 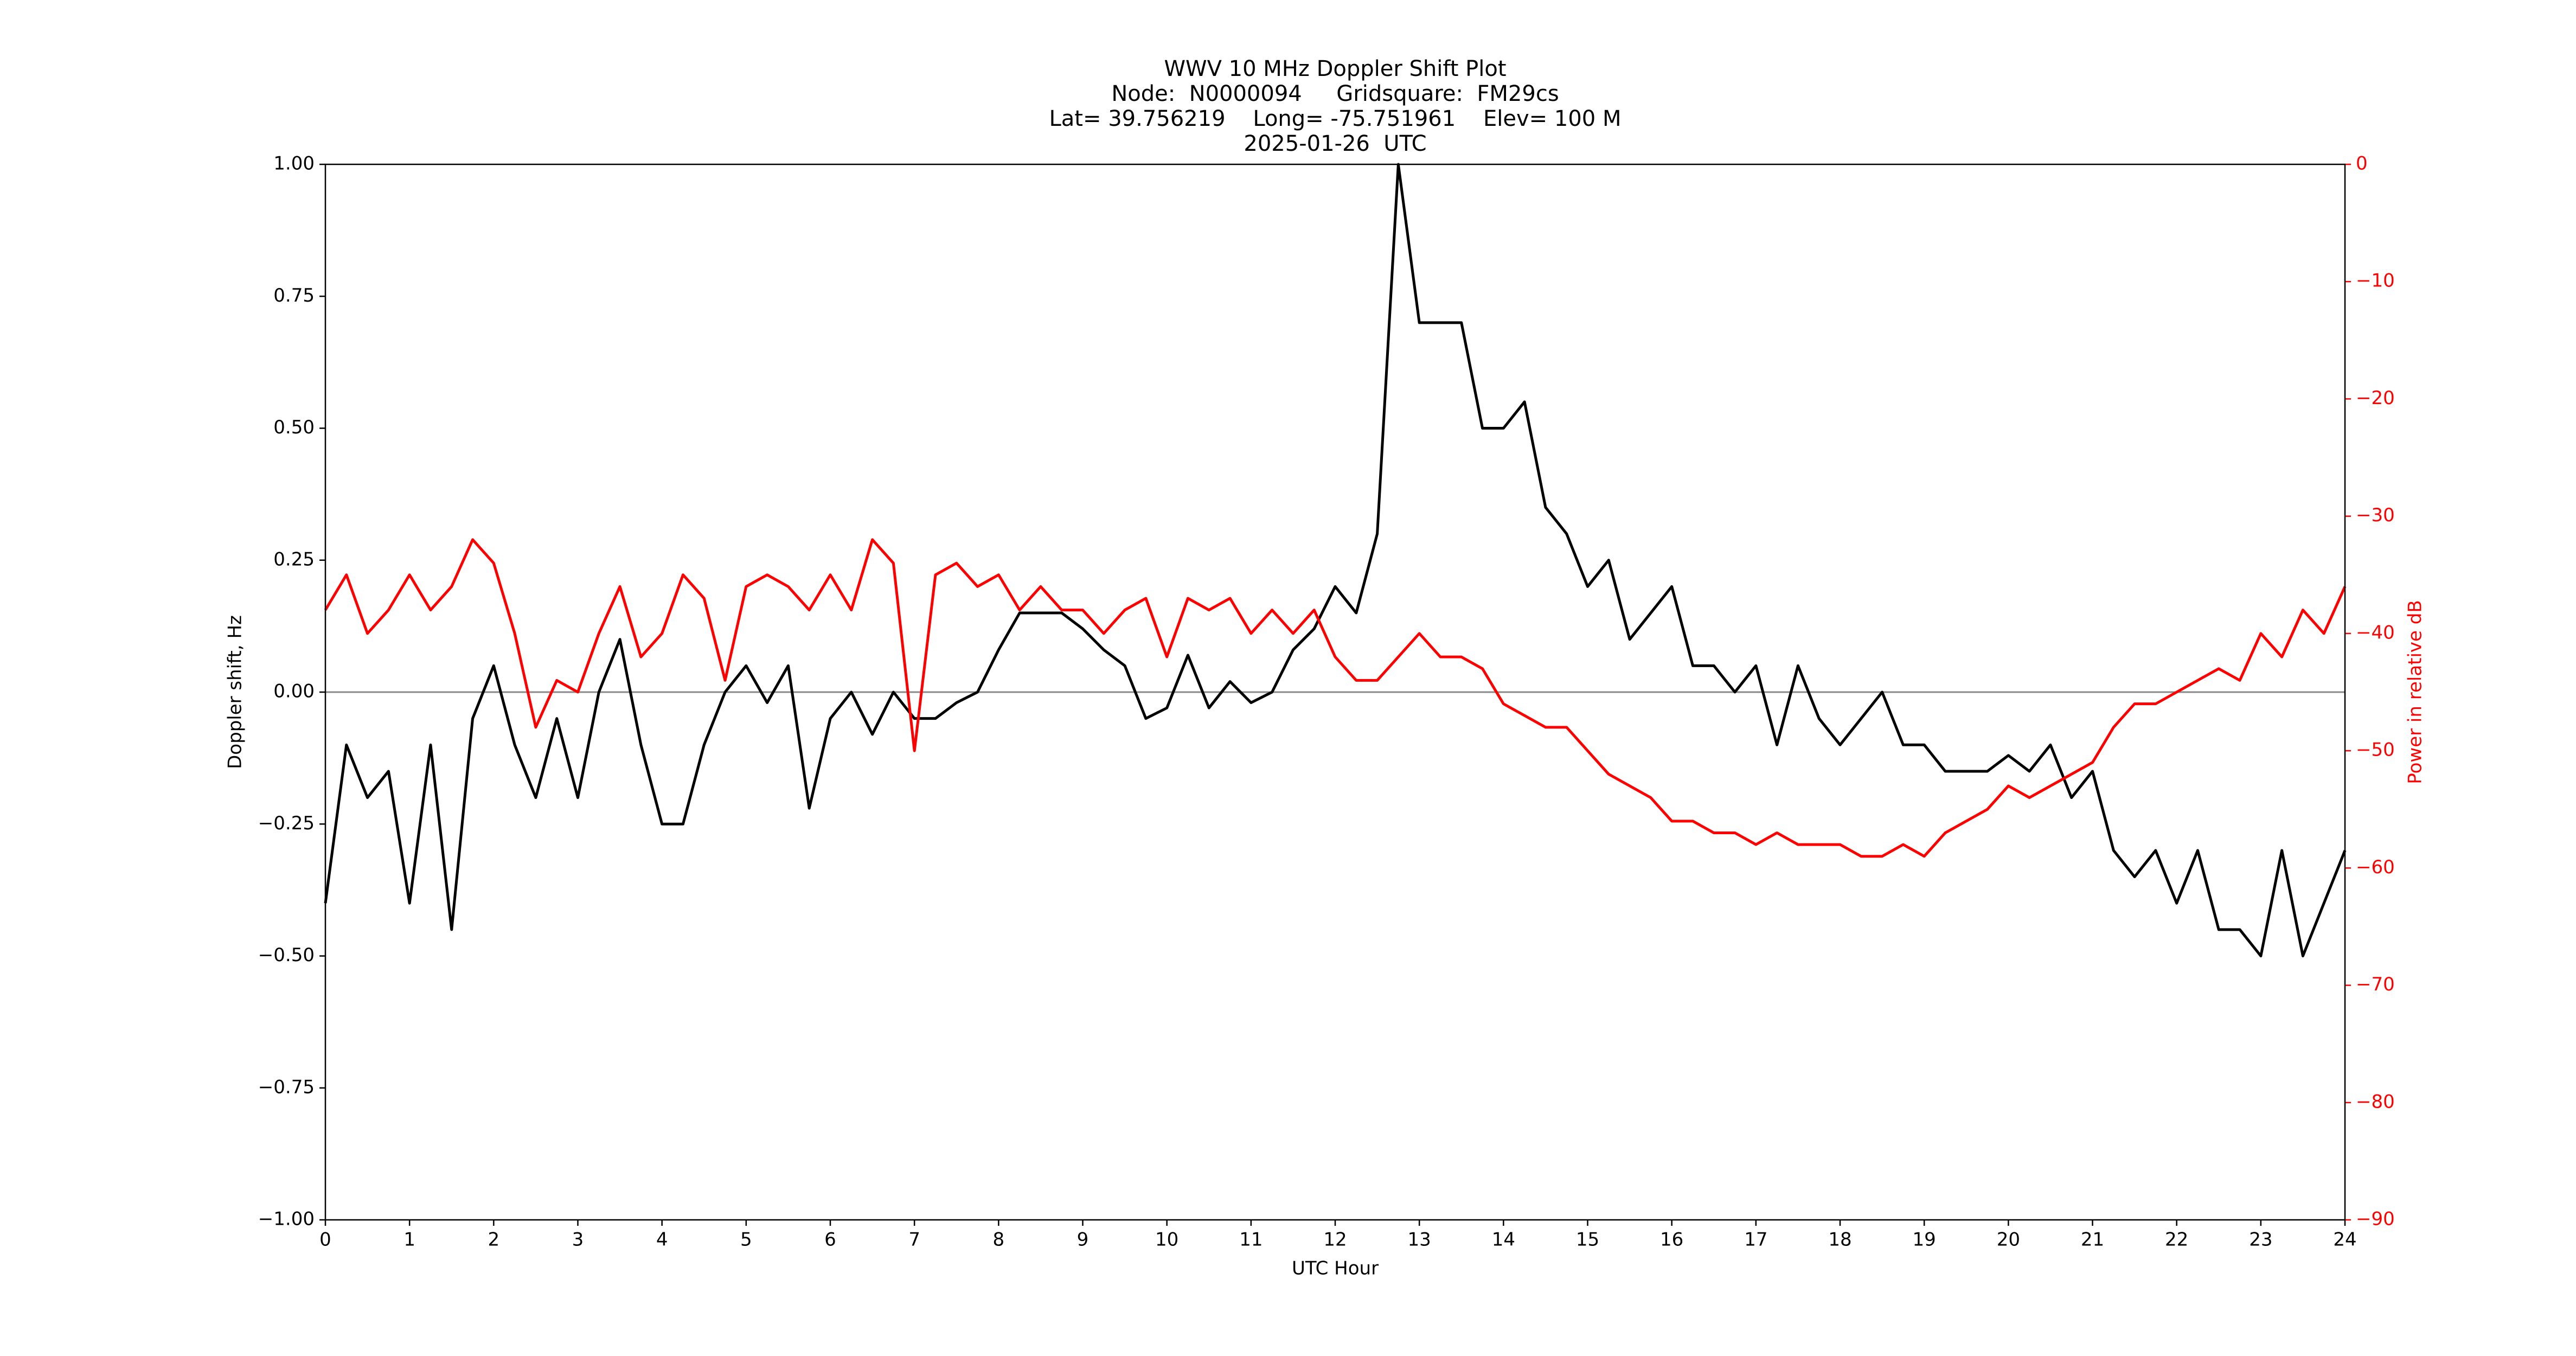 I want to click on y-tick-label: −0.50, so click(x=286, y=955).